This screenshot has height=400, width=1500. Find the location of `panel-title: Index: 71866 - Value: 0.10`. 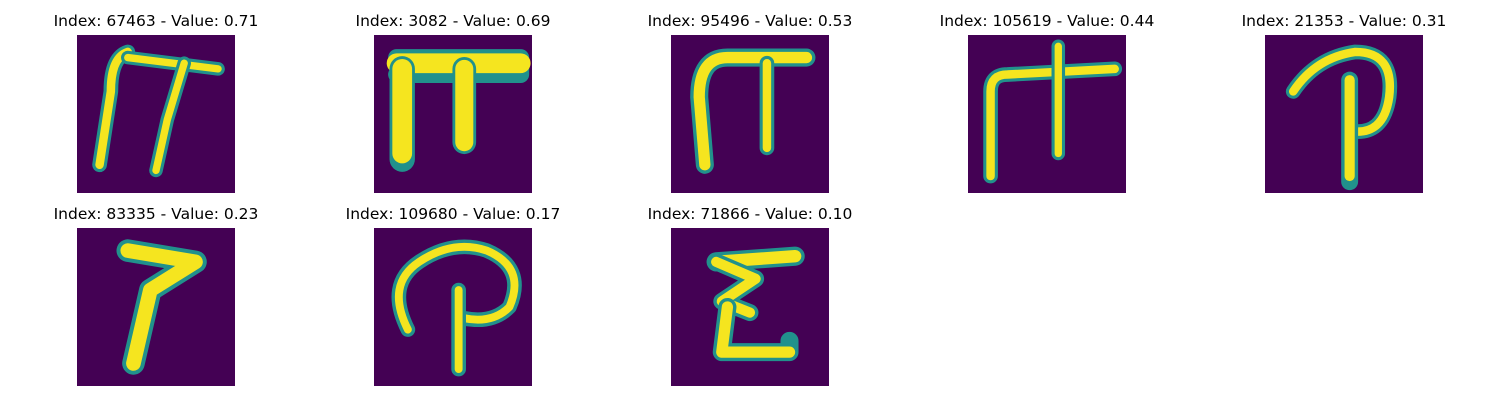

panel-title: Index: 71866 - Value: 0.10 is located at coordinates (750, 214).